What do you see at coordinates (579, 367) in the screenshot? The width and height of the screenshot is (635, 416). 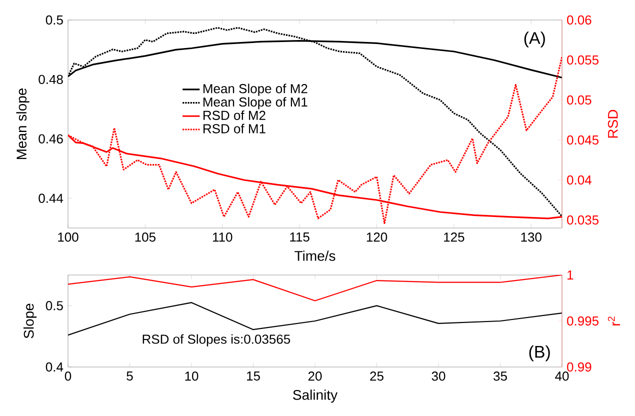 I see `y2-tick-label: 0.99` at bounding box center [579, 367].